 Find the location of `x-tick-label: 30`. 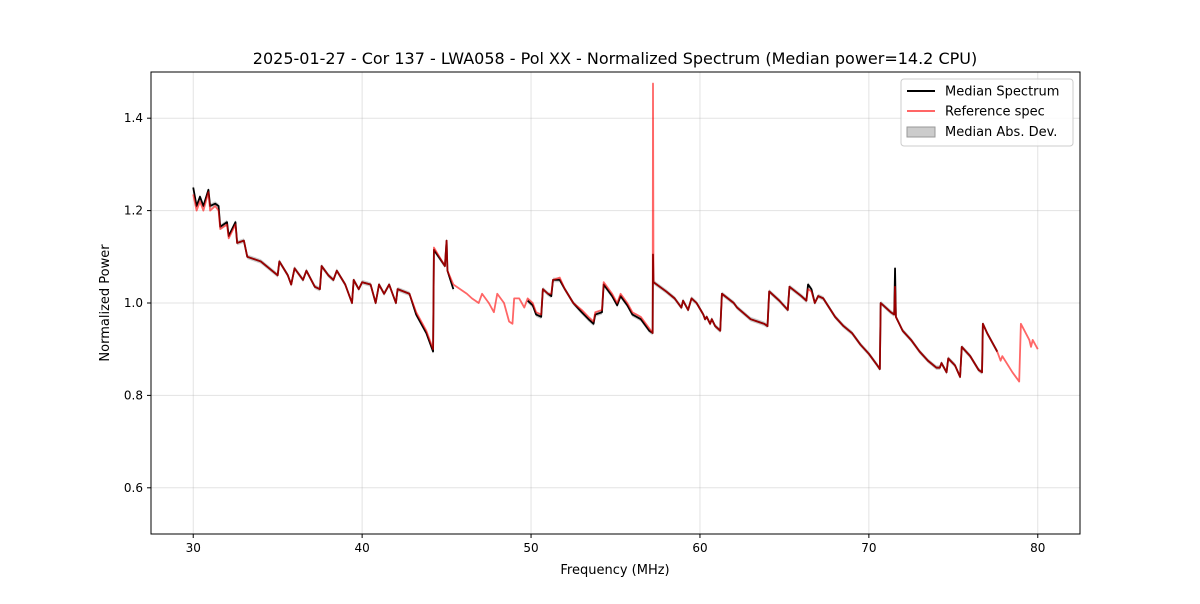

x-tick-label: 30 is located at coordinates (193, 548).